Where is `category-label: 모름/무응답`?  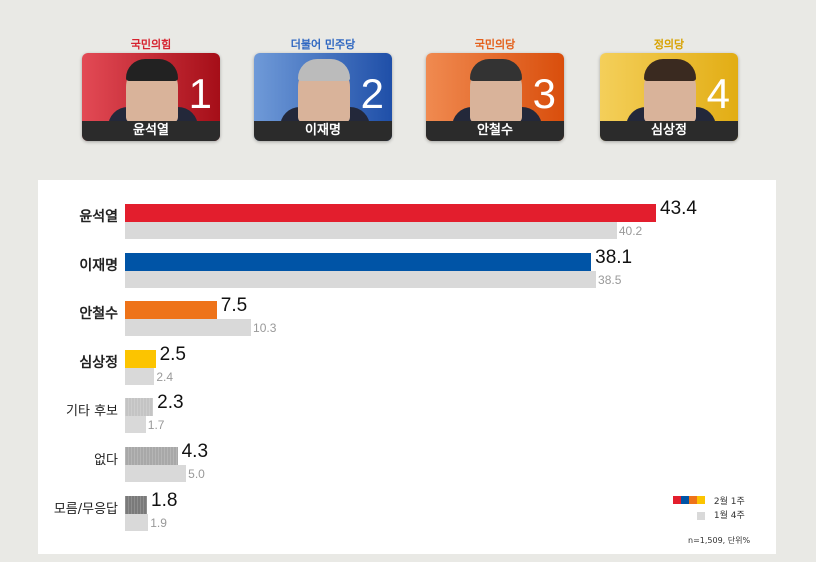
category-label: 모름/무응답 is located at coordinates (85, 509).